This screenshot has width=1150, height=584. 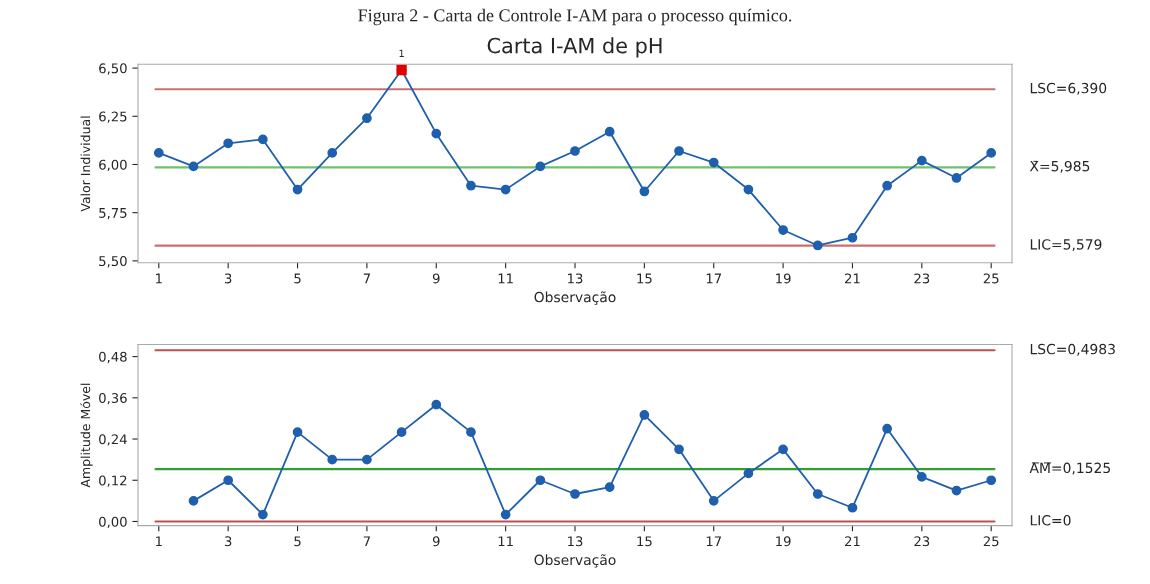 What do you see at coordinates (113, 440) in the screenshot?
I see `y-tick-label: 0,24` at bounding box center [113, 440].